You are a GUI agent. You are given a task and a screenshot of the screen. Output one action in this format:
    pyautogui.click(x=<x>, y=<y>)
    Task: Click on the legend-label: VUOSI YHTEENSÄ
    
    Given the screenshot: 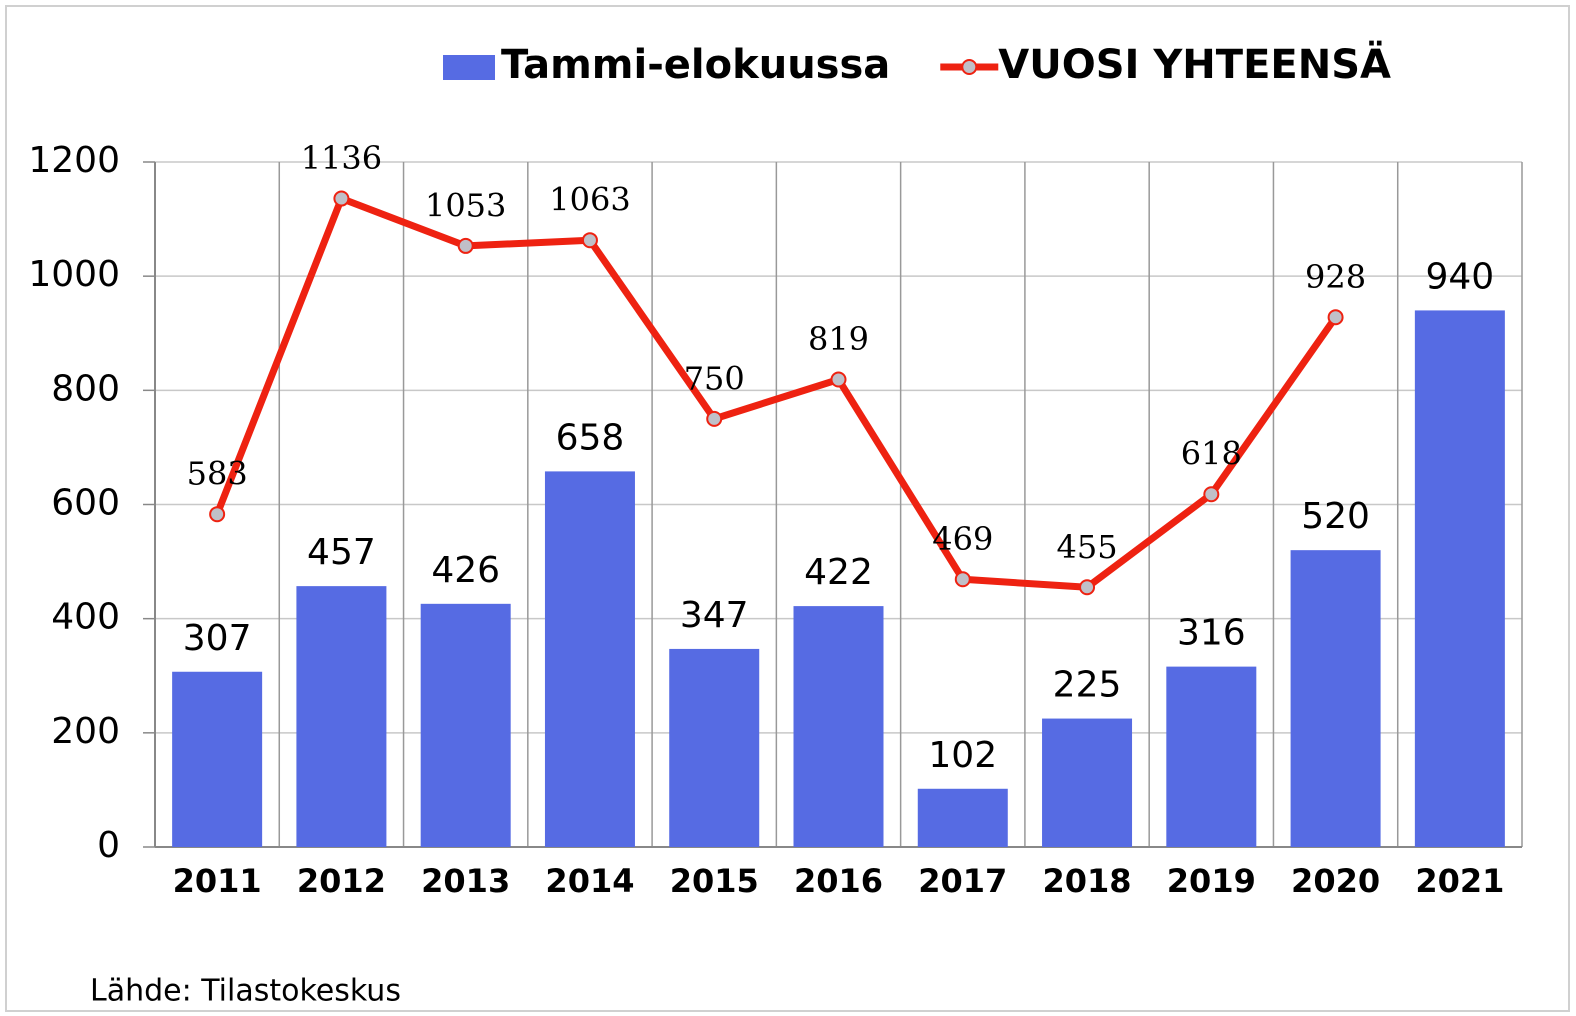 What is the action you would take?
    pyautogui.click(x=1194, y=64)
    